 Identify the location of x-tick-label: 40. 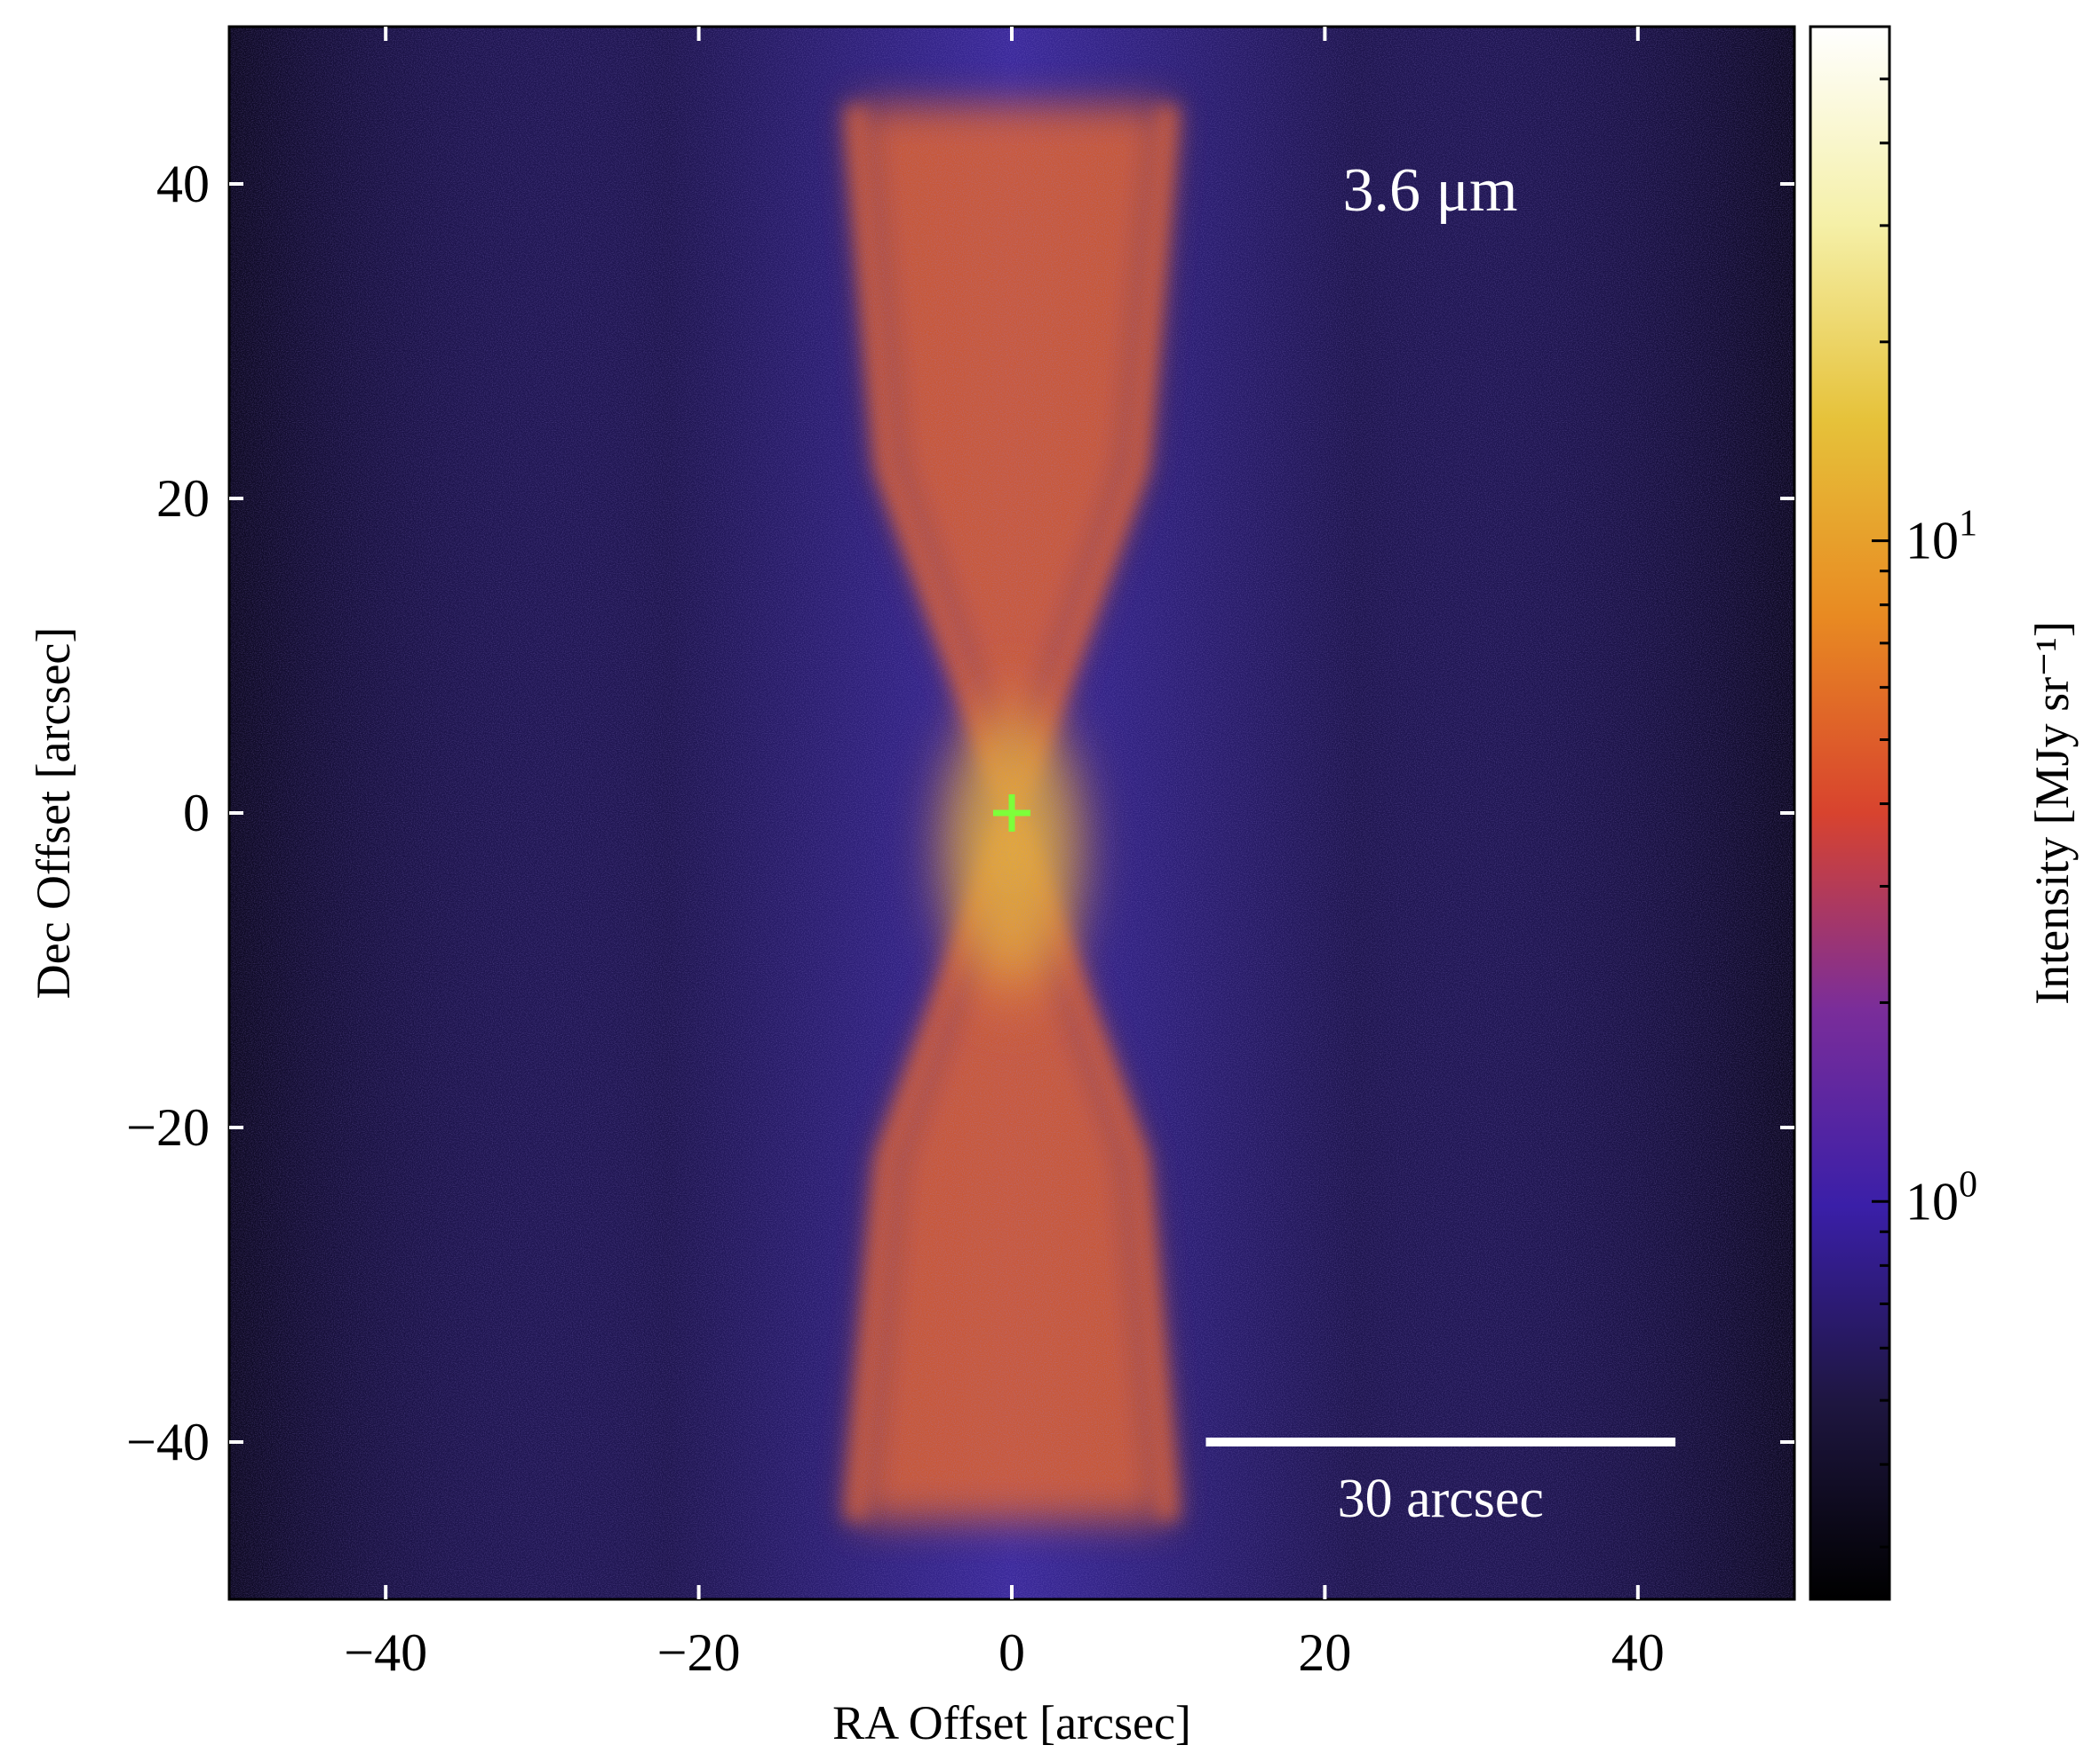
(1638, 1652).